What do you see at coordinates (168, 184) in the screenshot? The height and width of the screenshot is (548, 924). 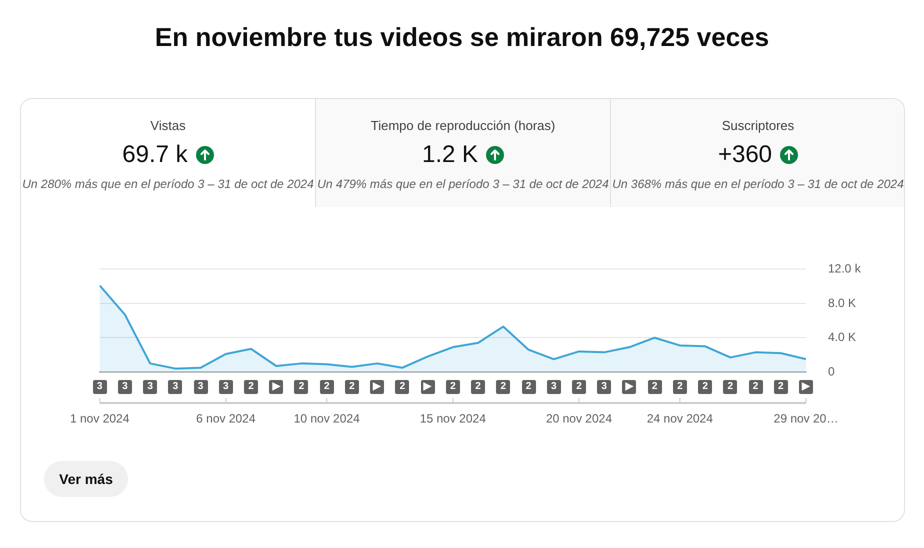 I see `text: Un 280% más que en el período 3 – 31 de oct de 2024` at bounding box center [168, 184].